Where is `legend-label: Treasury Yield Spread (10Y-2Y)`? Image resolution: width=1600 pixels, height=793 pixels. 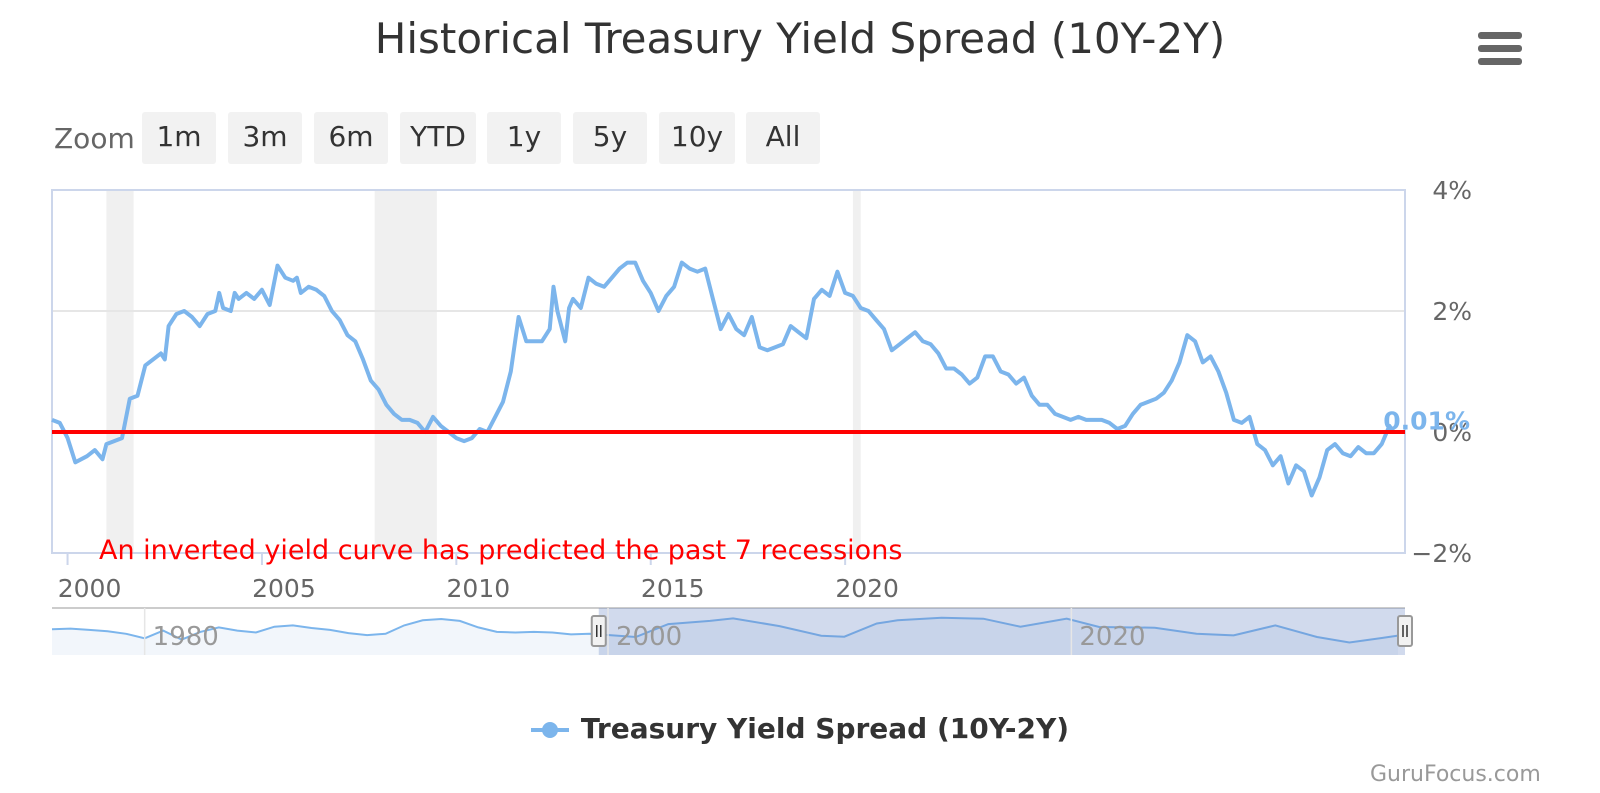 legend-label: Treasury Yield Spread (10Y-2Y) is located at coordinates (825, 728).